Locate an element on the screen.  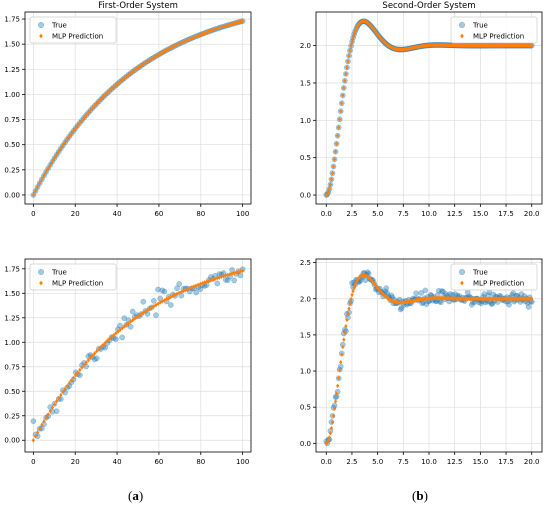
legend-marker-true is located at coordinates (462, 272).